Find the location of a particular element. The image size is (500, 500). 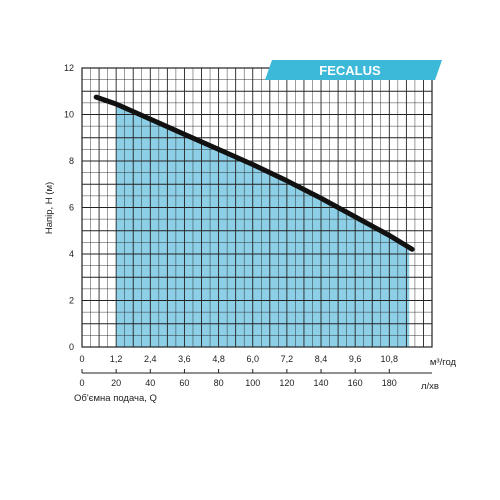

x-bottom-tick-label: 20 is located at coordinates (116, 383).